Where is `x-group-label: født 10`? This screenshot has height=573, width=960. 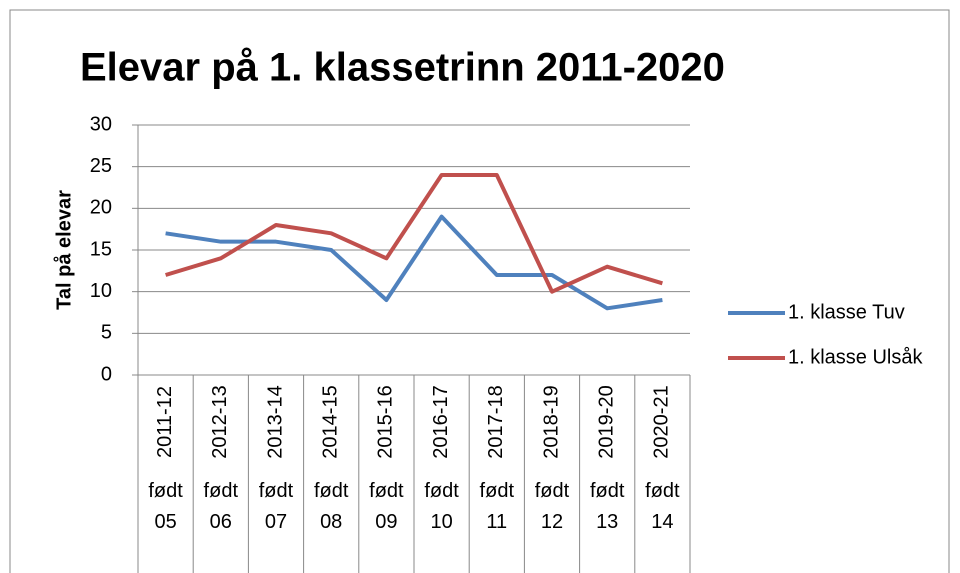
x-group-label: født 10 is located at coordinates (441, 506).